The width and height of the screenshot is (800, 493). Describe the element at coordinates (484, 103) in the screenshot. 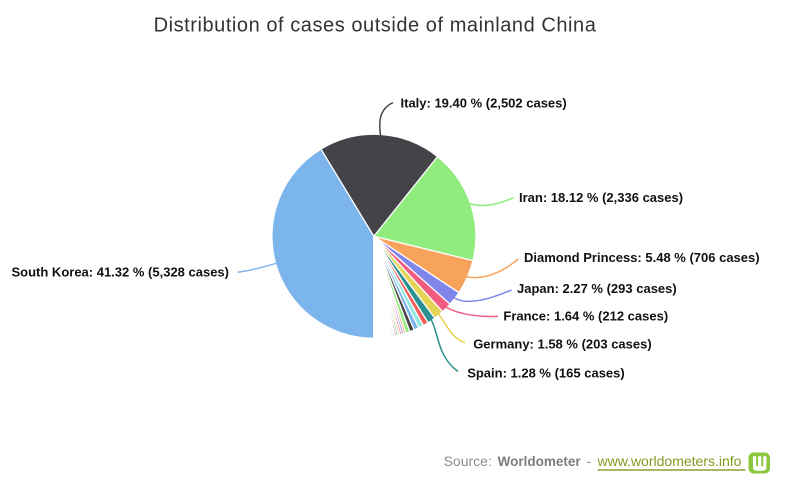

I see `svg-text: Italy: 19.40 % (2,502 cases)` at that location.